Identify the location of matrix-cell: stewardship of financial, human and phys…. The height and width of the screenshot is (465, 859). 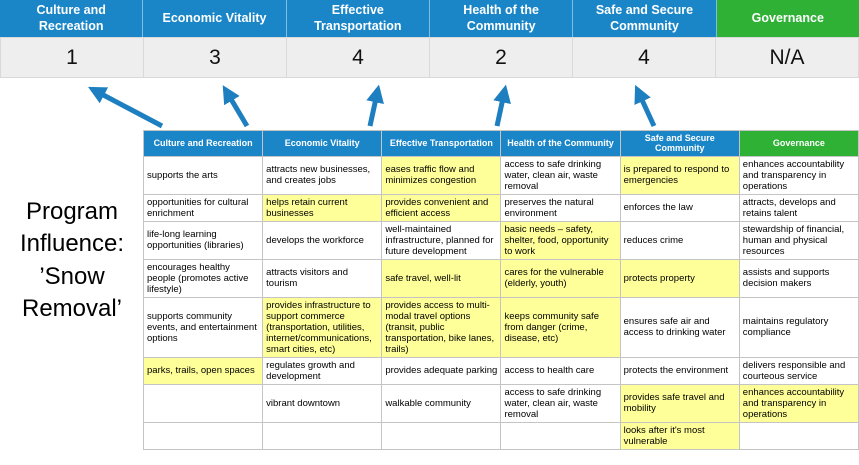
(798, 240).